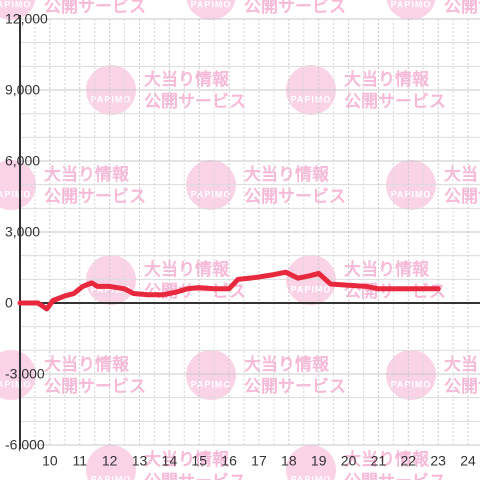 The width and height of the screenshot is (480, 480). I want to click on x-tick-label: 18, so click(289, 461).